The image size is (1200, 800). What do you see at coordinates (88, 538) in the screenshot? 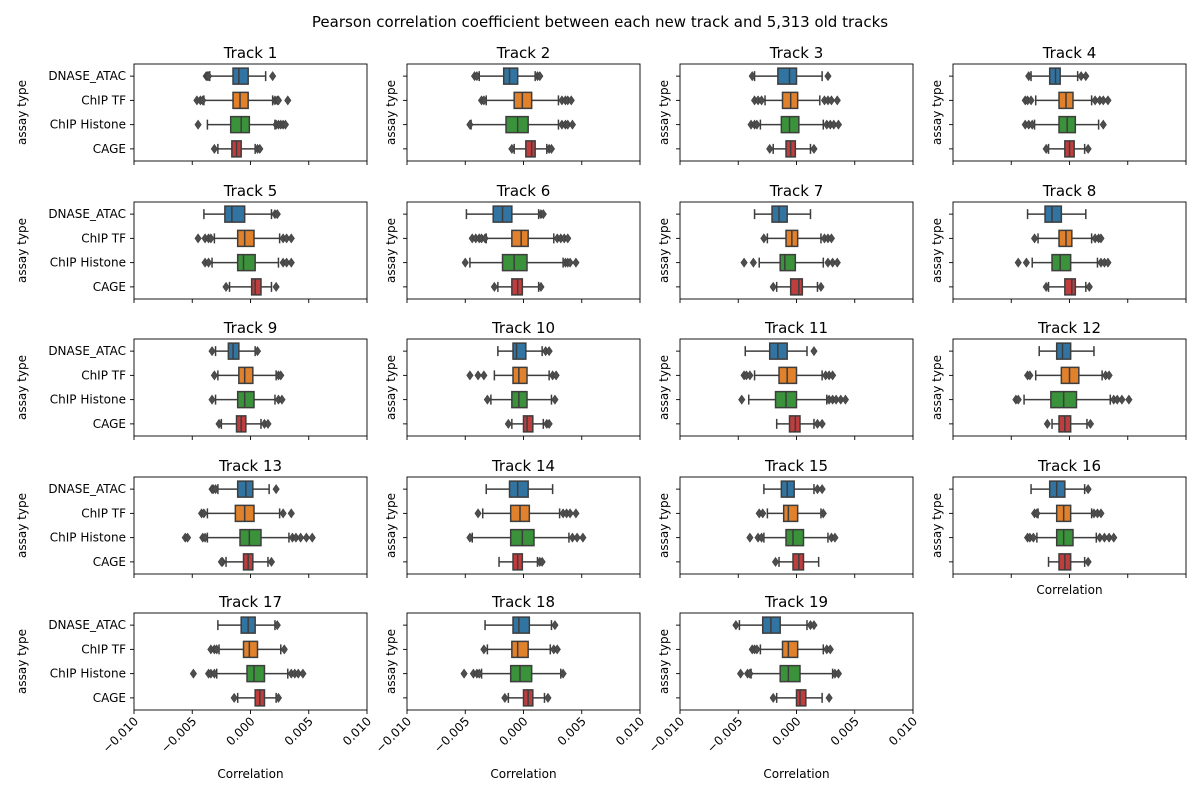
I see `category-label: ChIP Histone` at bounding box center [88, 538].